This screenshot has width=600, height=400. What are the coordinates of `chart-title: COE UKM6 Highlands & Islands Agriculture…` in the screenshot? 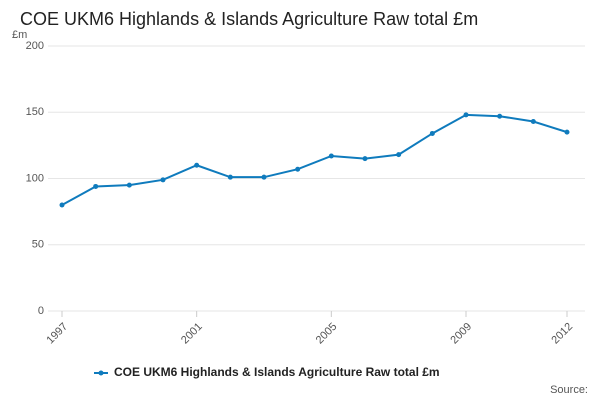 It's located at (249, 19).